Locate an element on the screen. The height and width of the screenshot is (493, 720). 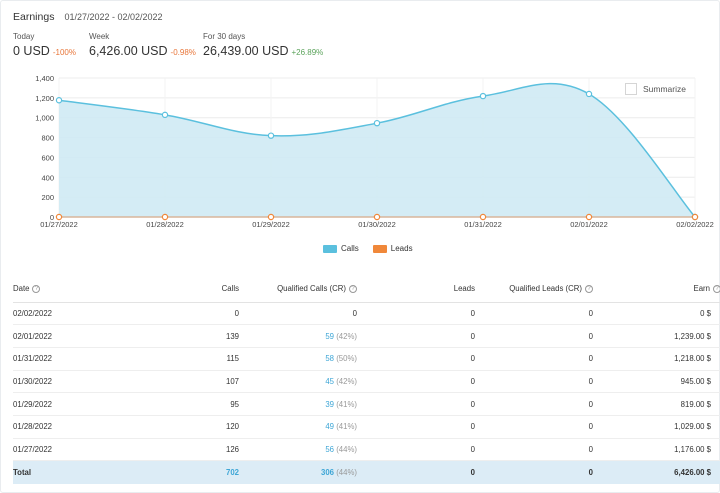
table-total-row: Total 702 306 (44%) 0 0 6,426.00 $ is located at coordinates (366, 472).